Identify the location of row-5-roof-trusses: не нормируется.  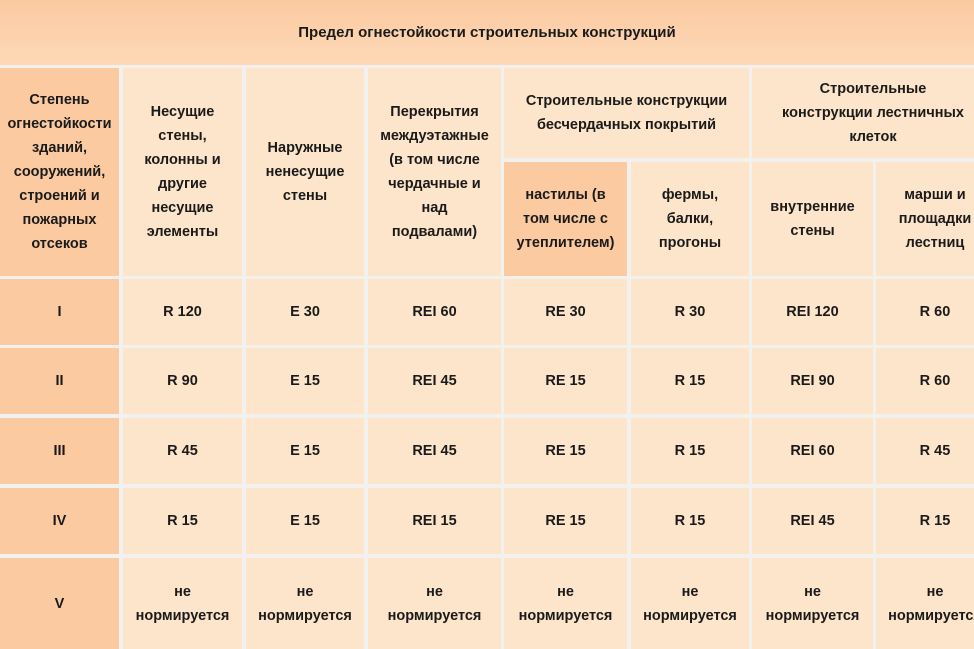
(690, 603).